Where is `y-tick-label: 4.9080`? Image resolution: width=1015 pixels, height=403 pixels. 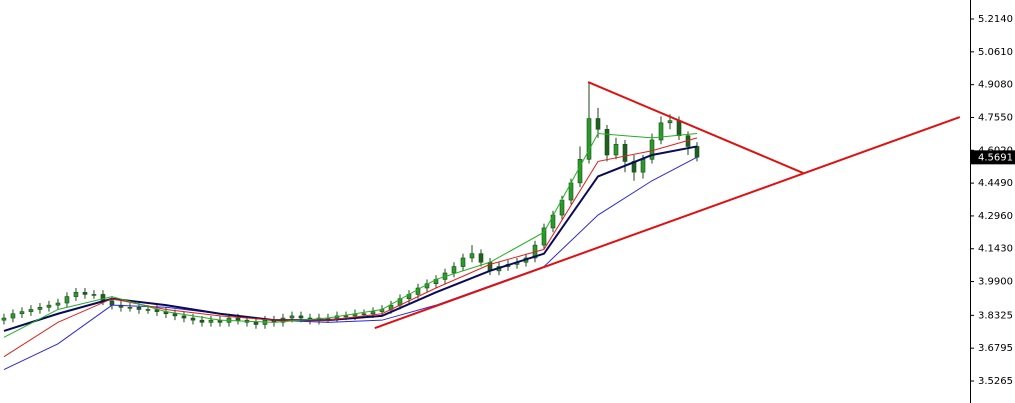 y-tick-label: 4.9080 is located at coordinates (995, 85).